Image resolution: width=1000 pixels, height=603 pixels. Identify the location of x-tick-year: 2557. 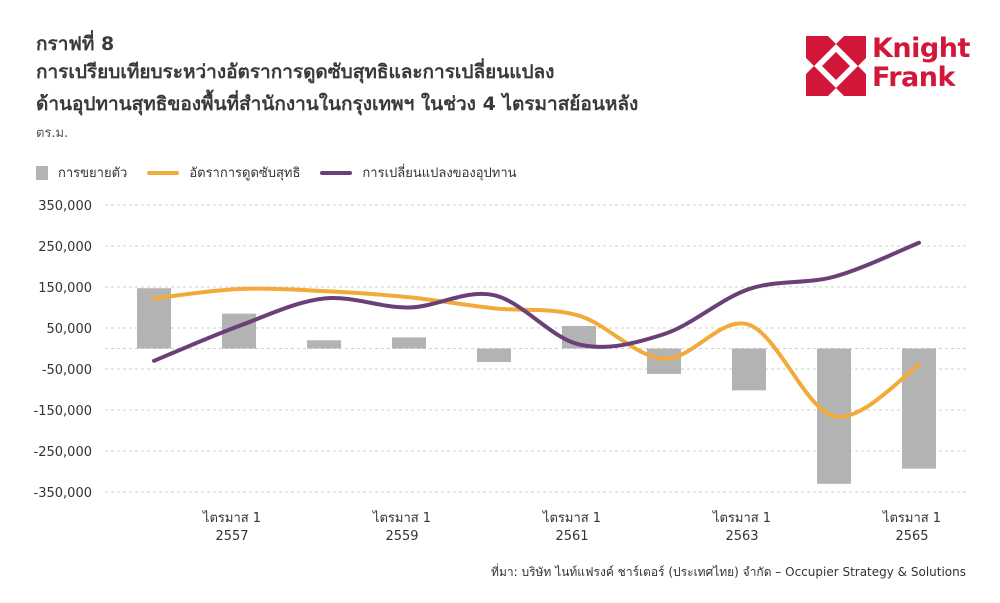
(231, 536).